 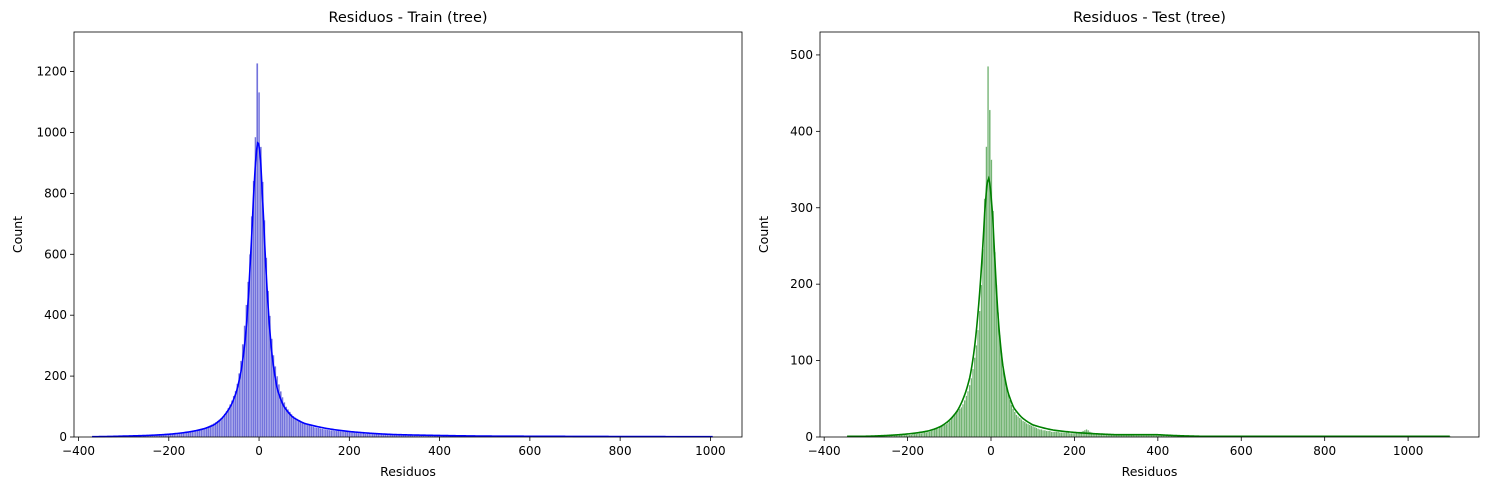 What do you see at coordinates (51, 72) in the screenshot?
I see `y-tick-label: 1200` at bounding box center [51, 72].